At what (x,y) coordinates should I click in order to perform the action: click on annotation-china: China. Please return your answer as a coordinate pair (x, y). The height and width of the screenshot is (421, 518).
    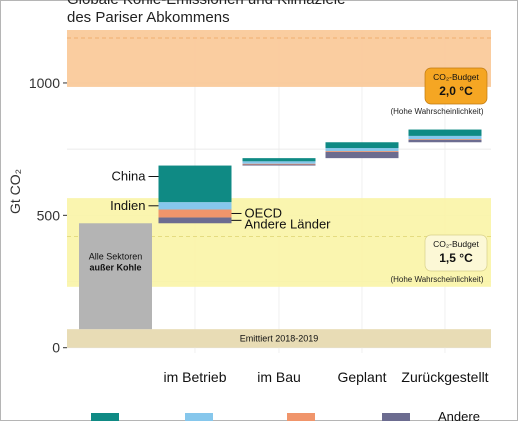
    Looking at the image, I should click on (129, 176).